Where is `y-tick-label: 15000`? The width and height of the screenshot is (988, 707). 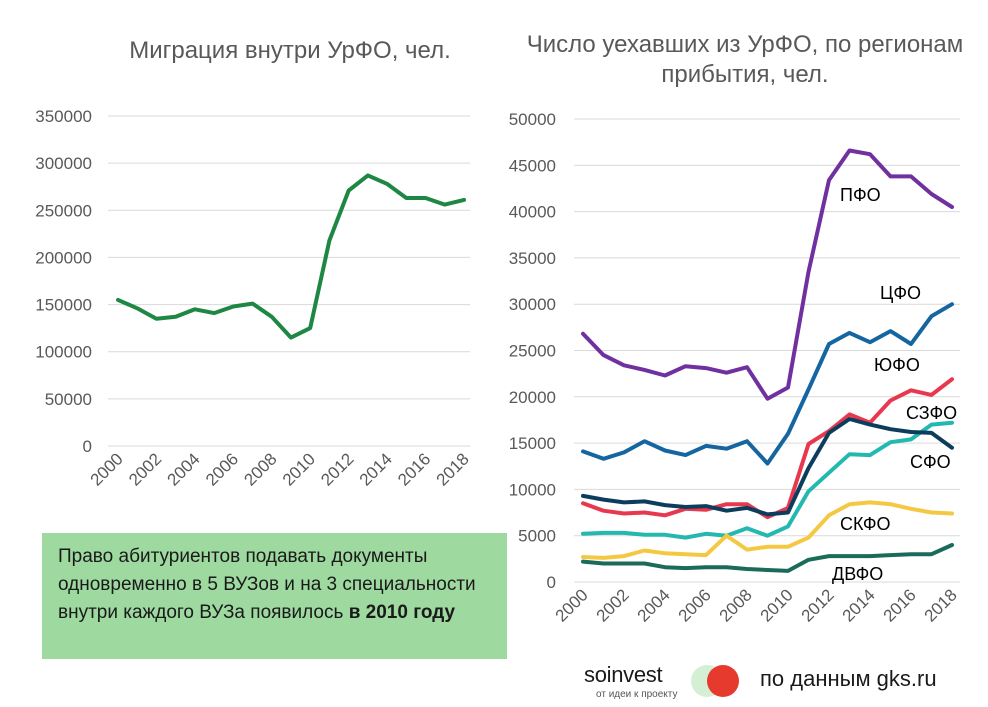
y-tick-label: 15000 is located at coordinates (532, 443).